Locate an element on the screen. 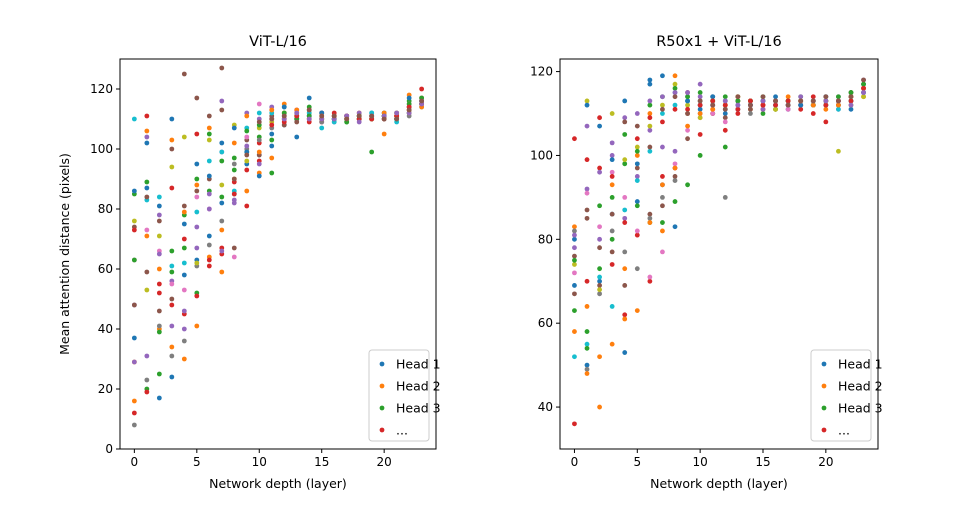 The width and height of the screenshot is (960, 528). x-tick-label: 0 is located at coordinates (135, 462).